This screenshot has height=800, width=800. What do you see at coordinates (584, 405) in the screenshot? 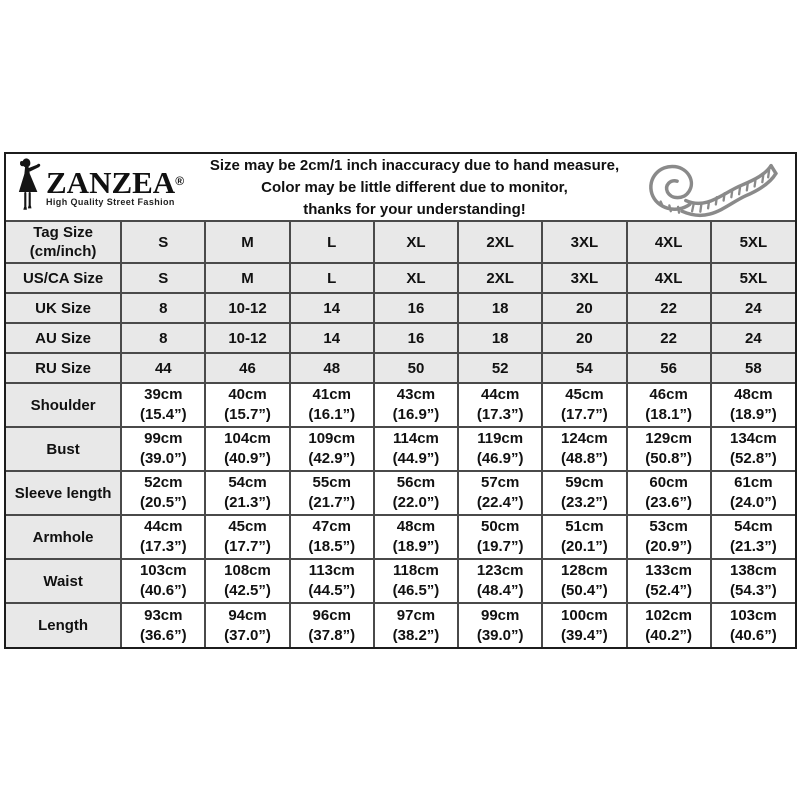
I see `measure-cell: 45cm (17.7”)` at bounding box center [584, 405].